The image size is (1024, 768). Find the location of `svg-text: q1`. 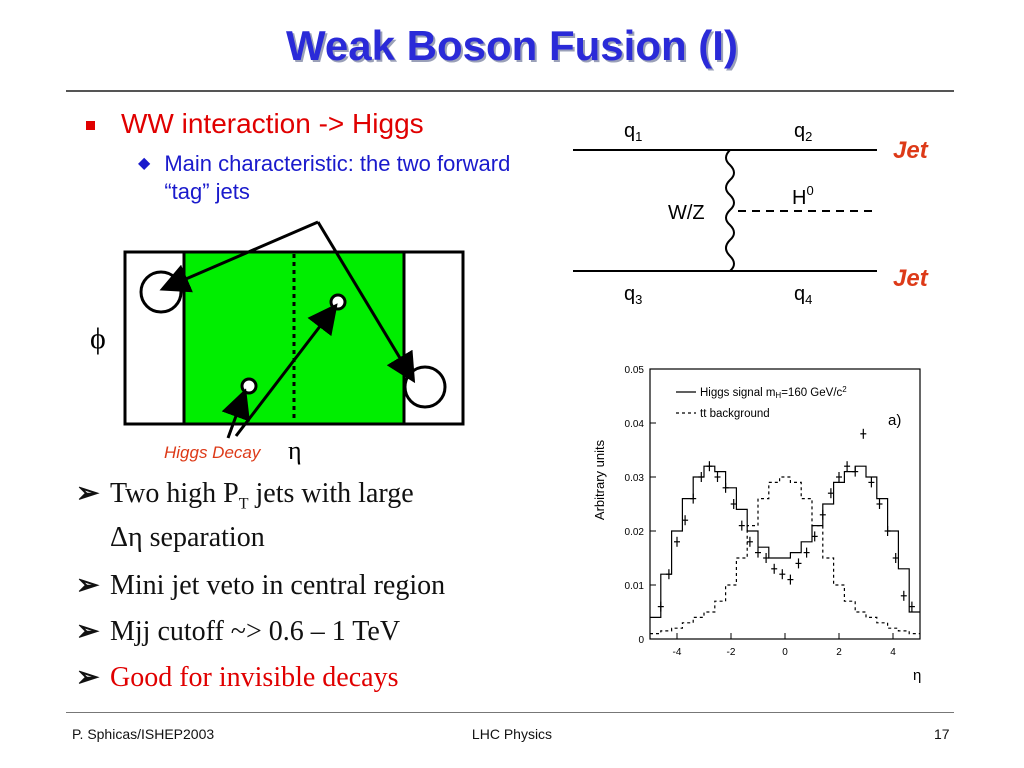

svg-text: q1 is located at coordinates (633, 132).